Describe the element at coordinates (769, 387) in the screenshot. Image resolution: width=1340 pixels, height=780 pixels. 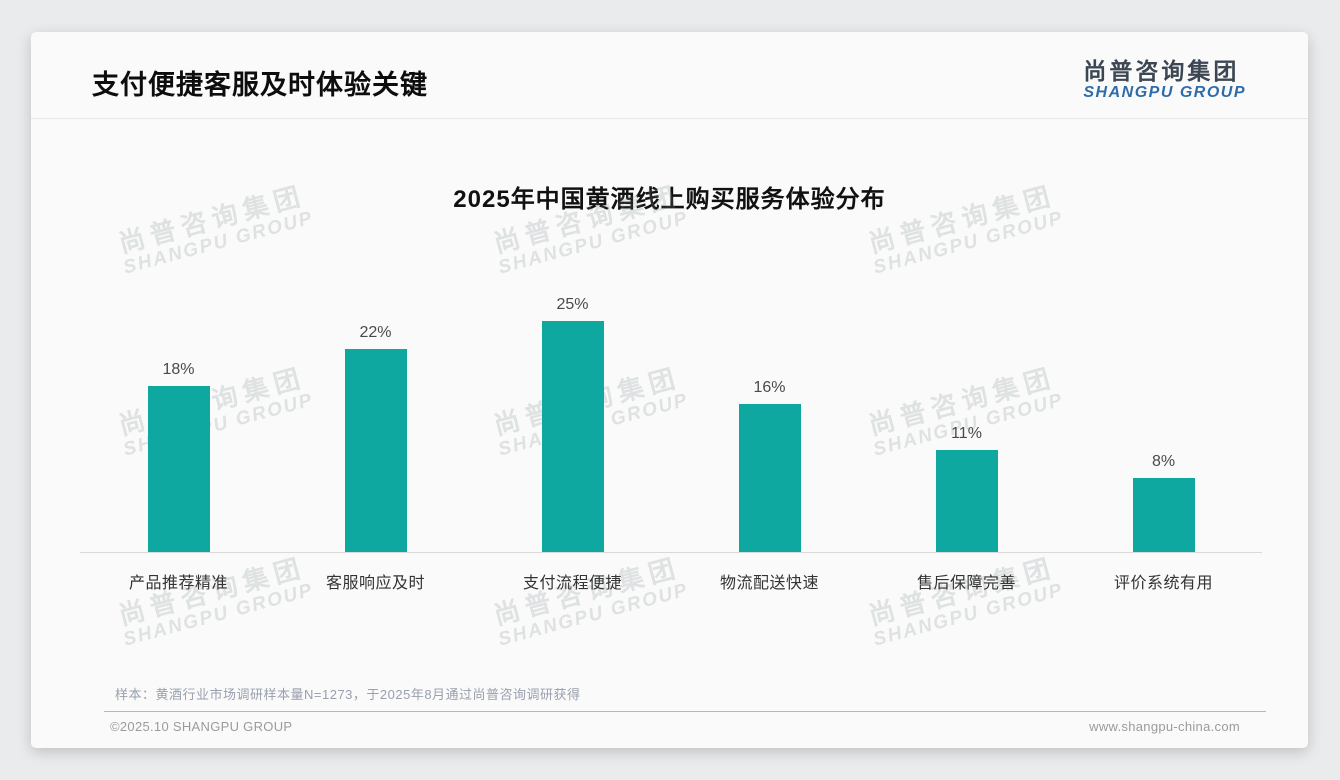
I see `bar-value-label: 16%` at that location.